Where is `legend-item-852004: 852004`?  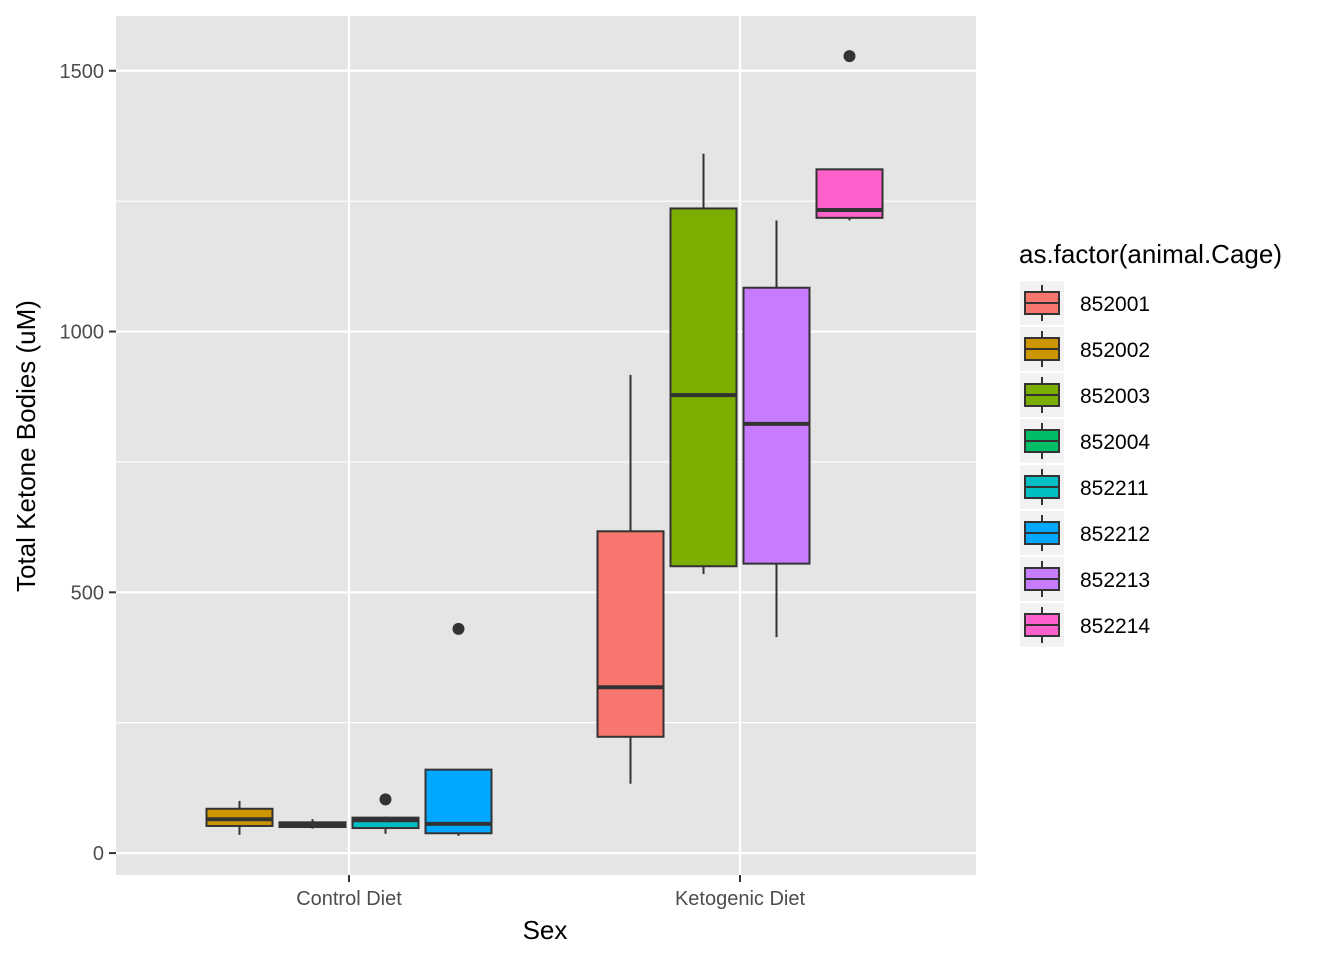 legend-item-852004: 852004 is located at coordinates (1085, 441).